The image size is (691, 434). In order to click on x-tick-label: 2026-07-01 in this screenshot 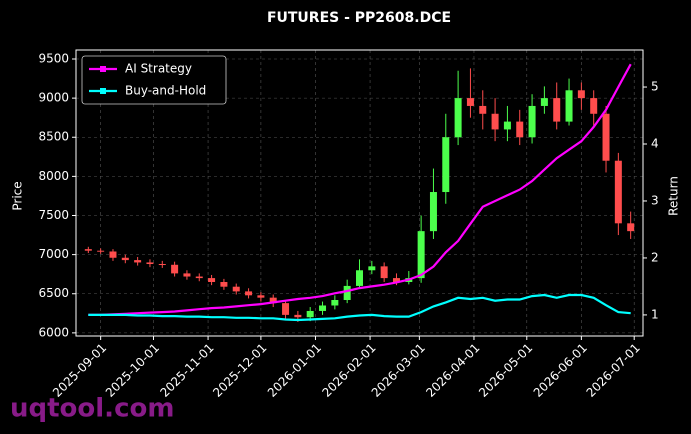, I will do `click(613, 370)`.